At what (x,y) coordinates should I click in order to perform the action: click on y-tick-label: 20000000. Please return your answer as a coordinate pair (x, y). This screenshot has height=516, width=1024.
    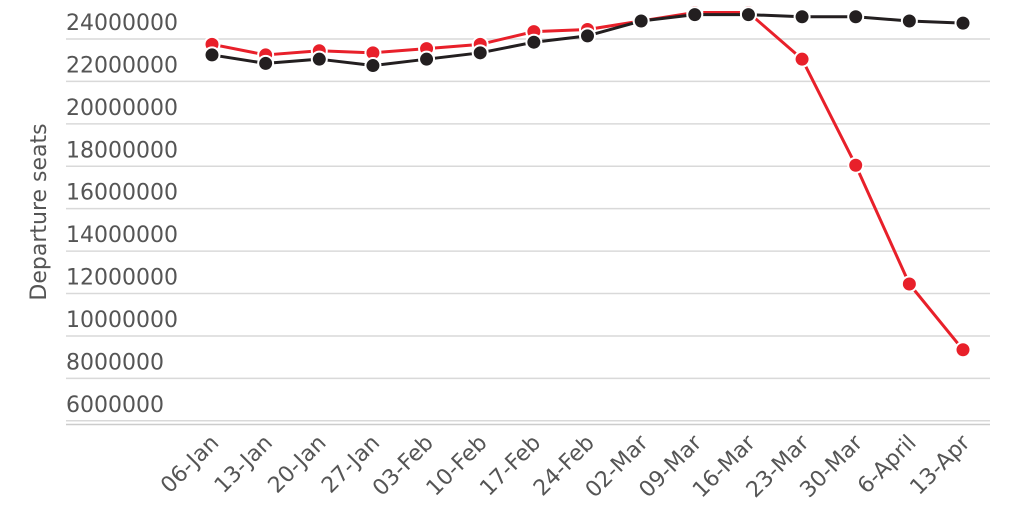
    Looking at the image, I should click on (122, 108).